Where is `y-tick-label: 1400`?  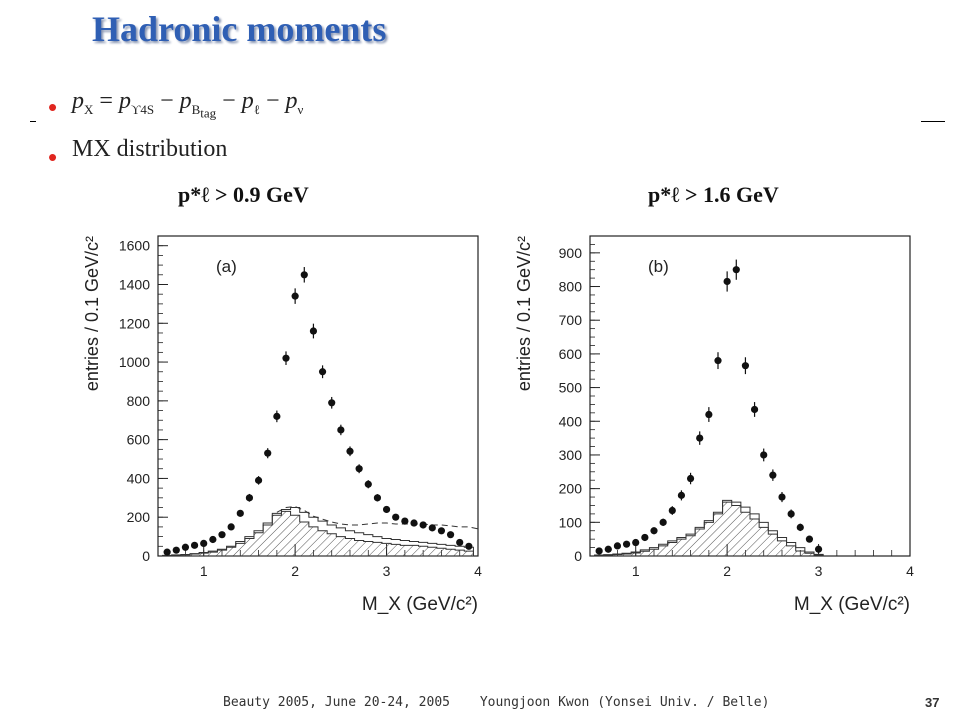
y-tick-label: 1400 is located at coordinates (134, 284).